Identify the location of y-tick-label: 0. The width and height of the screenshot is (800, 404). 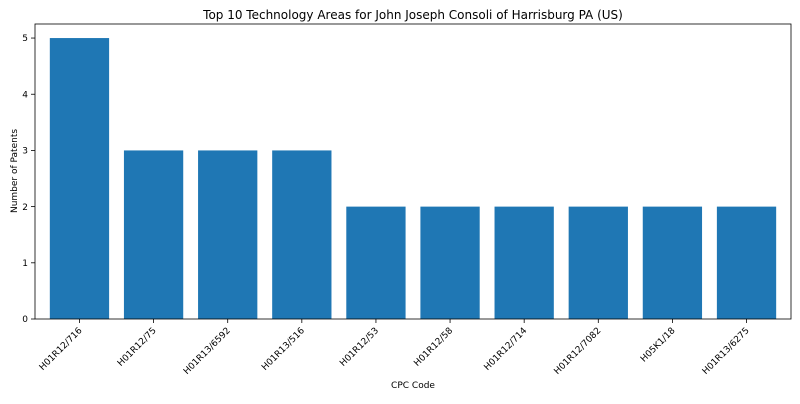
(25, 320).